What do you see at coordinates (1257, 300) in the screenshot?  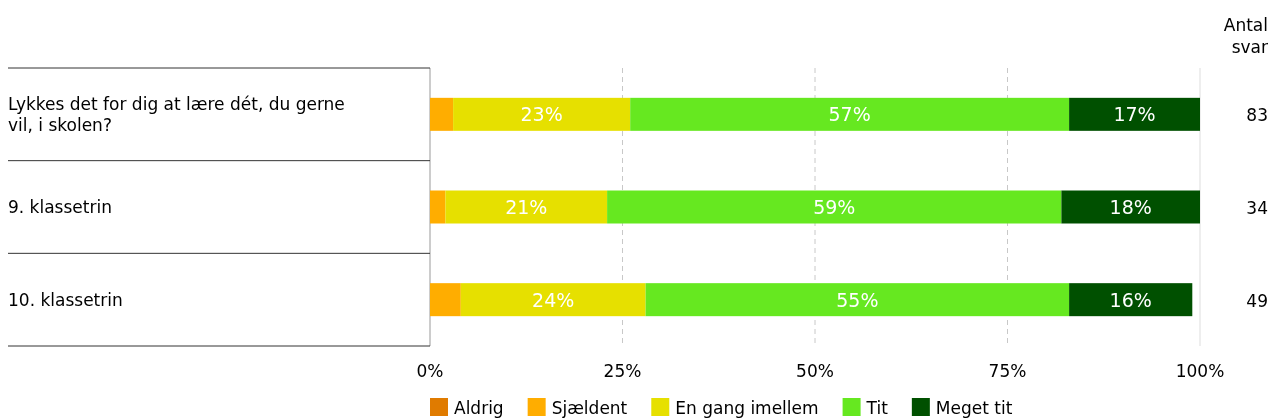 I see `text: 49` at bounding box center [1257, 300].